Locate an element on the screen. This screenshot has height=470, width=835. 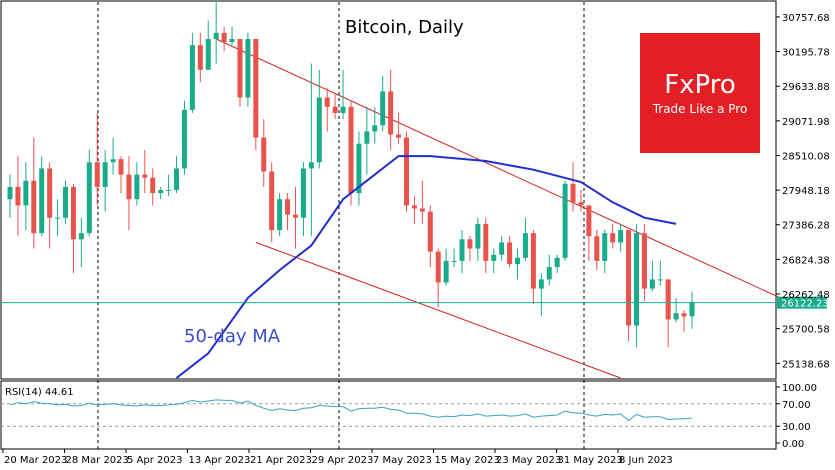
y-tick-label: 27948.18 is located at coordinates (806, 191).